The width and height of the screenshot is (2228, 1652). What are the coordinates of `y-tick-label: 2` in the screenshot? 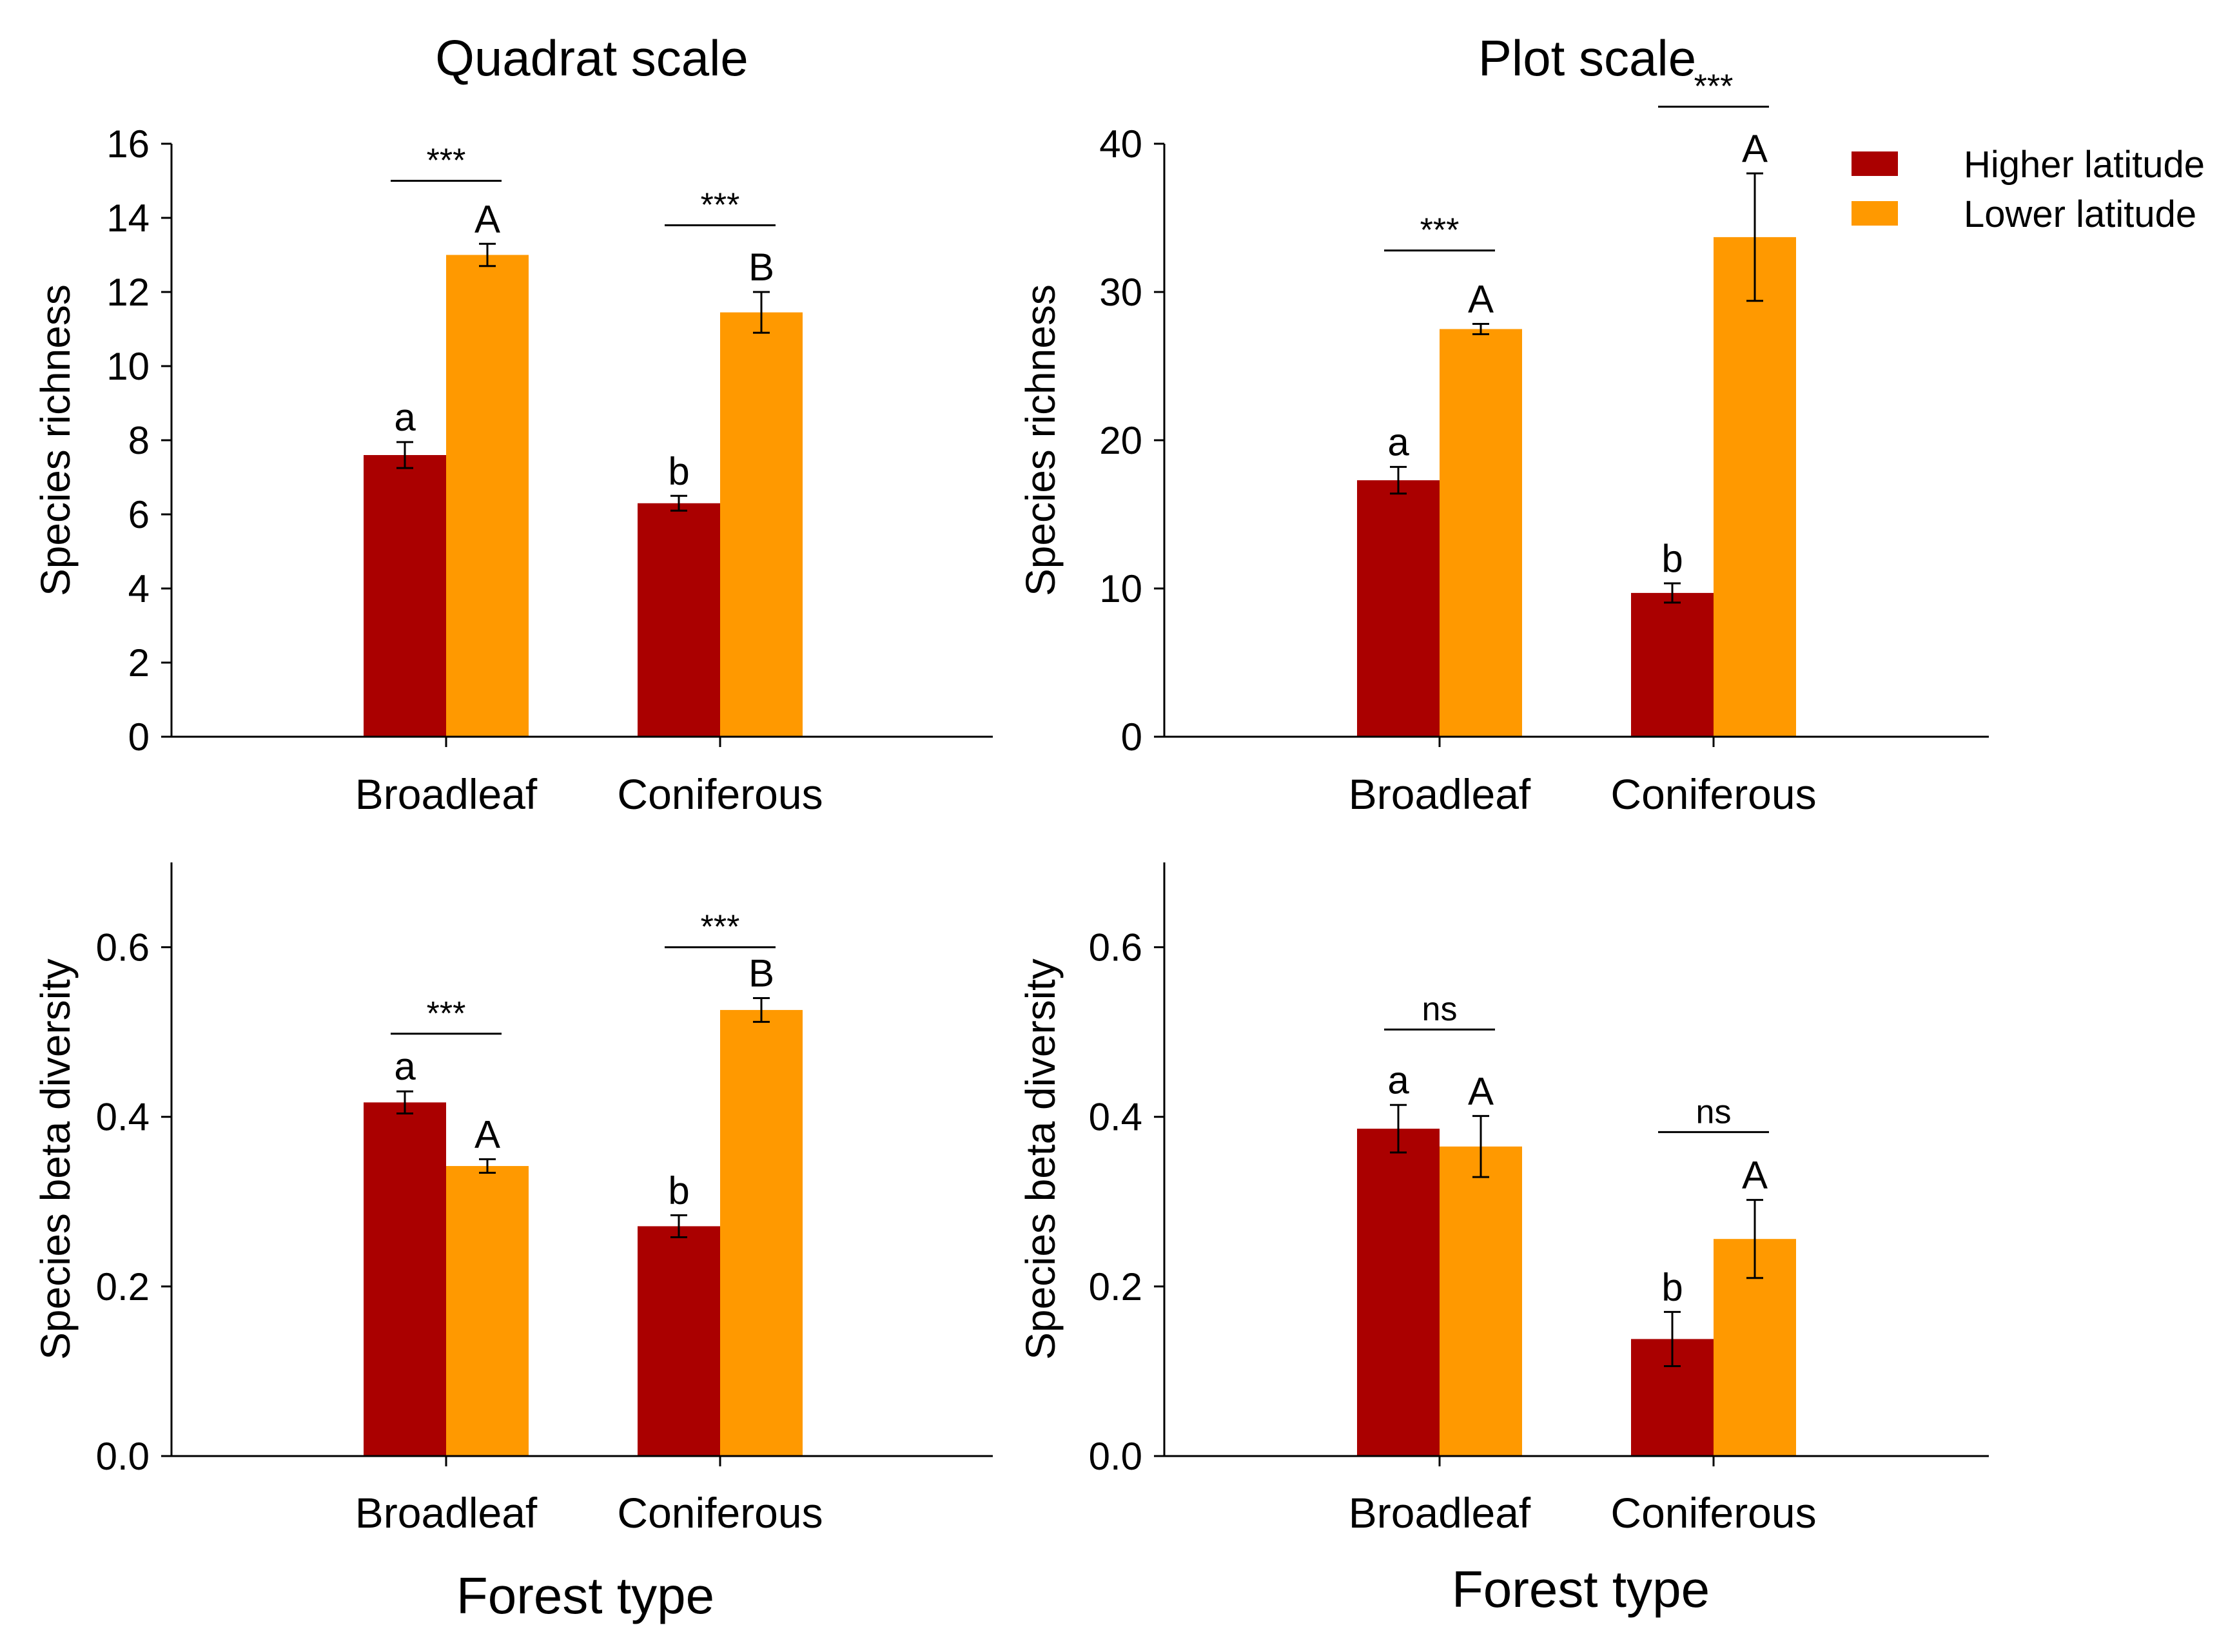 It's located at (139, 663).